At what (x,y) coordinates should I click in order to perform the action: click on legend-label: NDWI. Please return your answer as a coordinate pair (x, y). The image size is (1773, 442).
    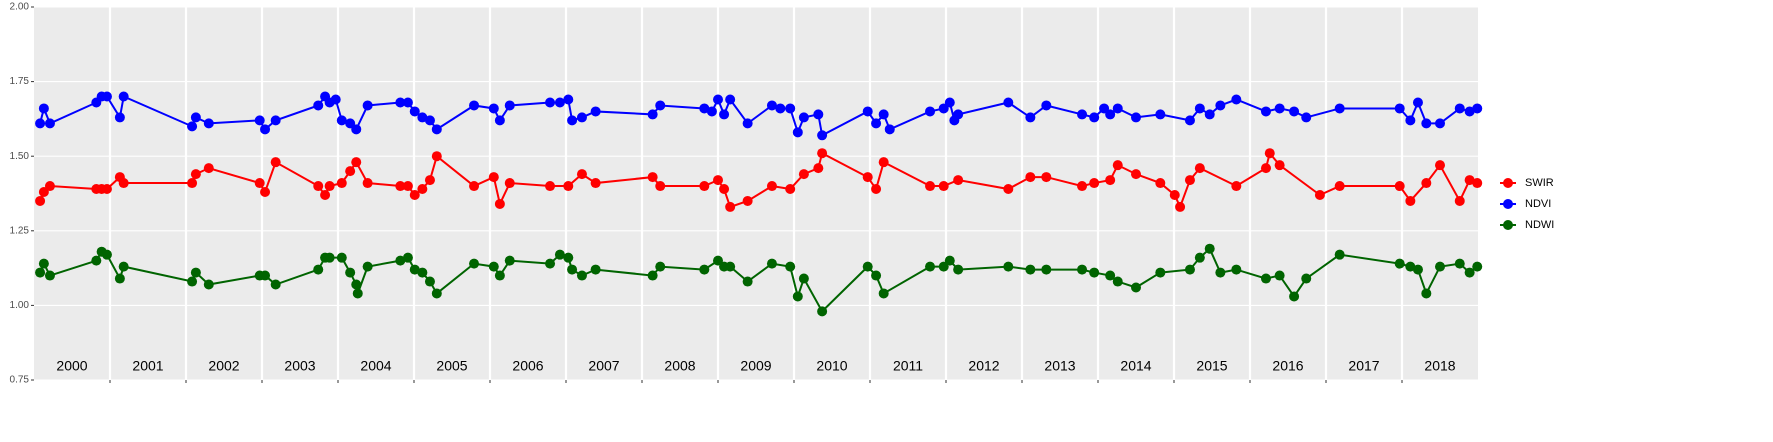
    Looking at the image, I should click on (1539, 225).